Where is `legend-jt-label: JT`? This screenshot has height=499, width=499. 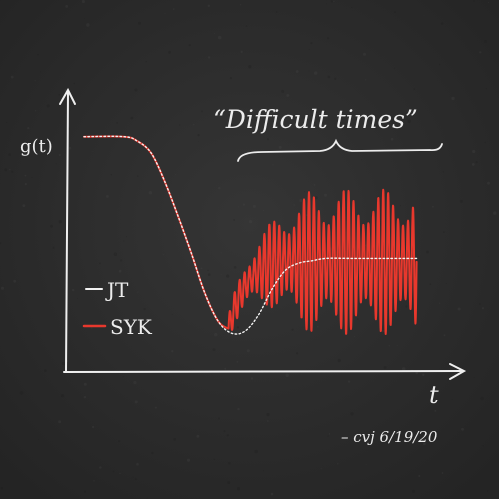 legend-jt-label: JT is located at coordinates (117, 290).